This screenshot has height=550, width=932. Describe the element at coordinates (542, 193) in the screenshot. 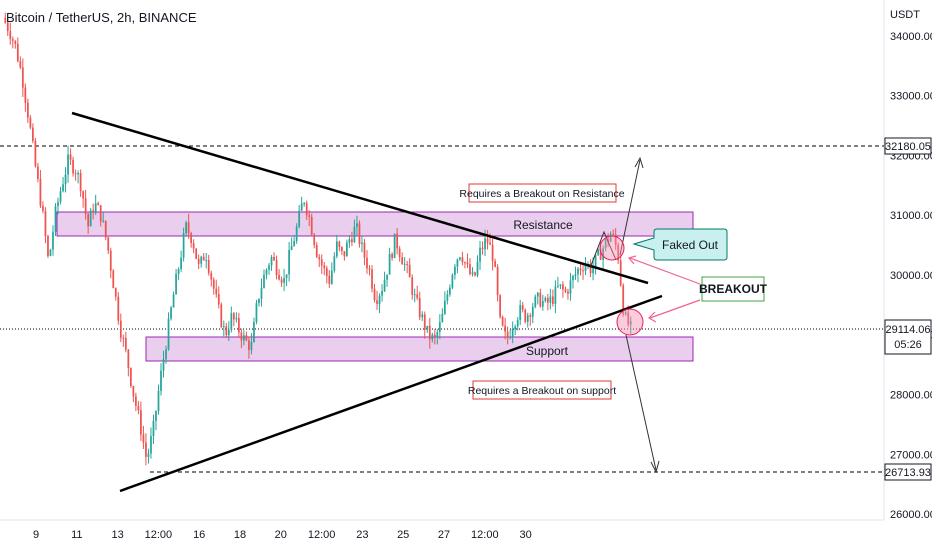

I see `resistance-note-box` at that location.